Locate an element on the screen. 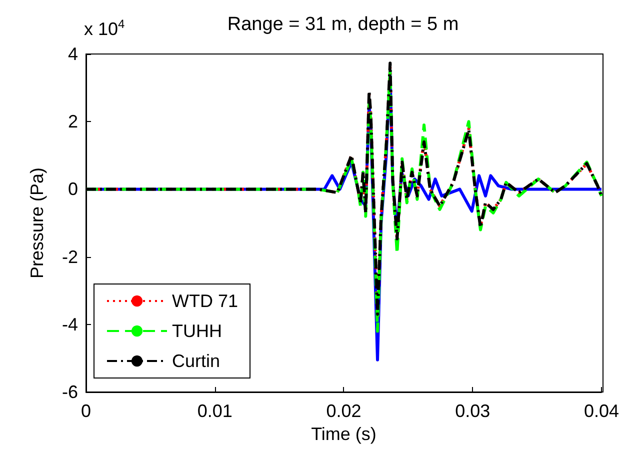  legend-label: TUHH is located at coordinates (197, 331).